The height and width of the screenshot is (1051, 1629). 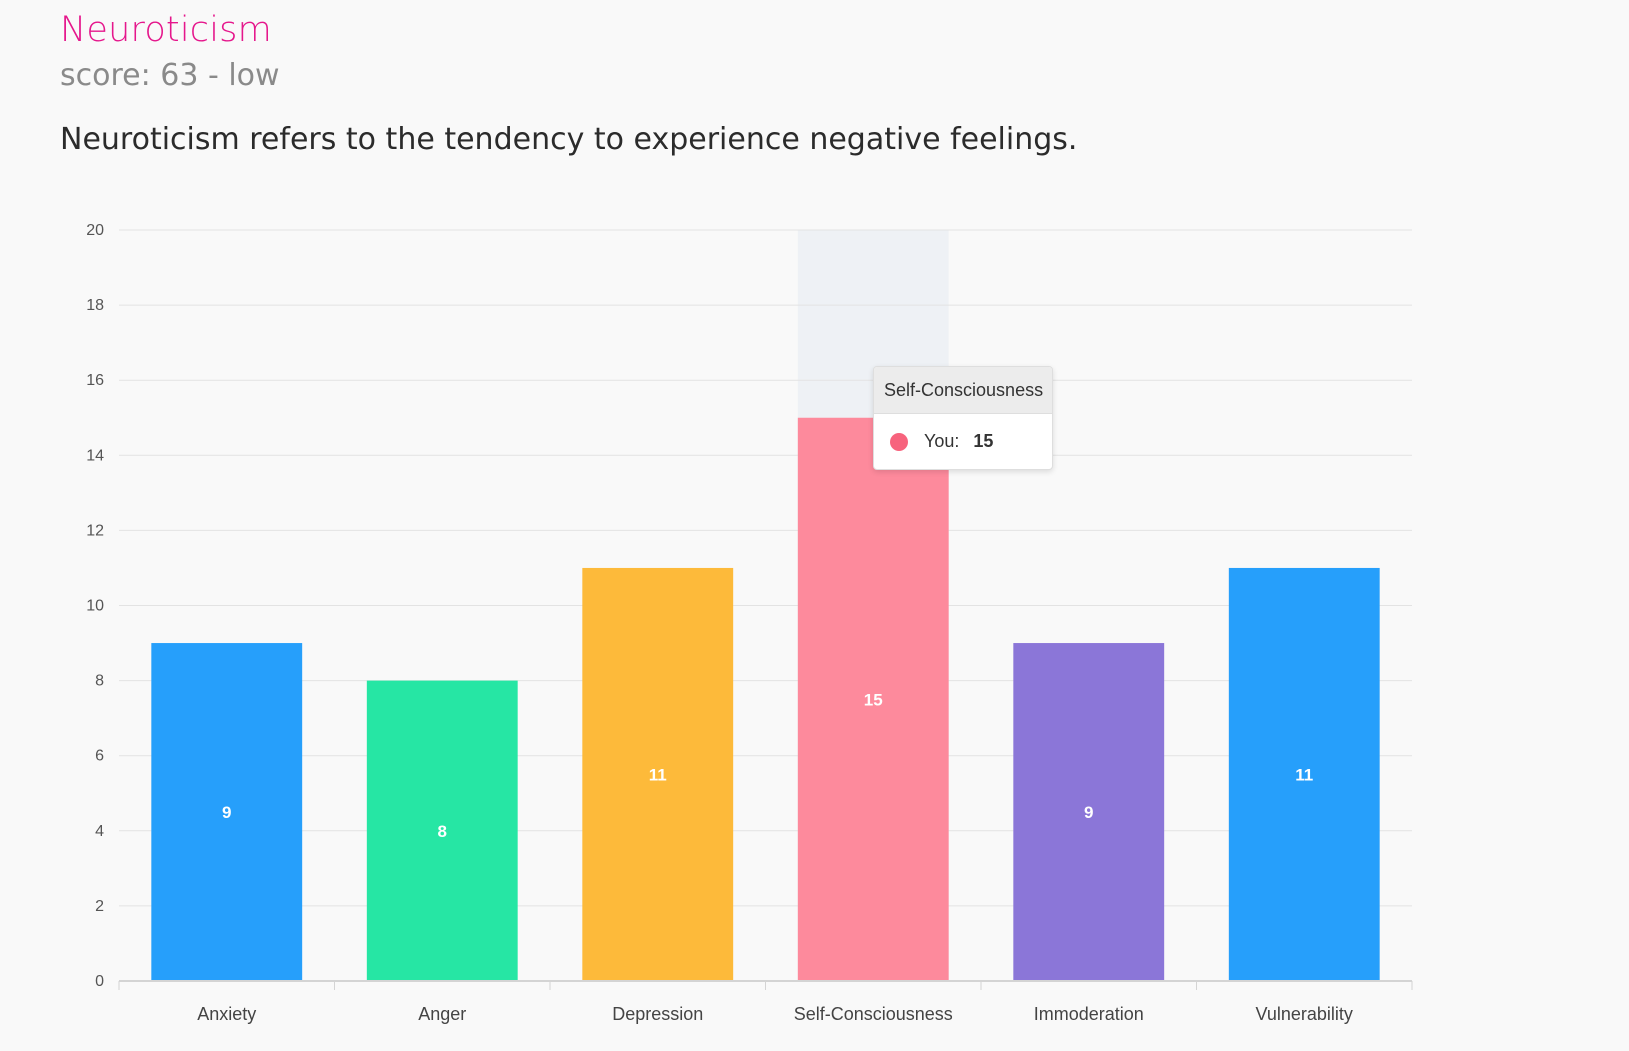 I want to click on tooltip-series-label: You:, so click(x=942, y=441).